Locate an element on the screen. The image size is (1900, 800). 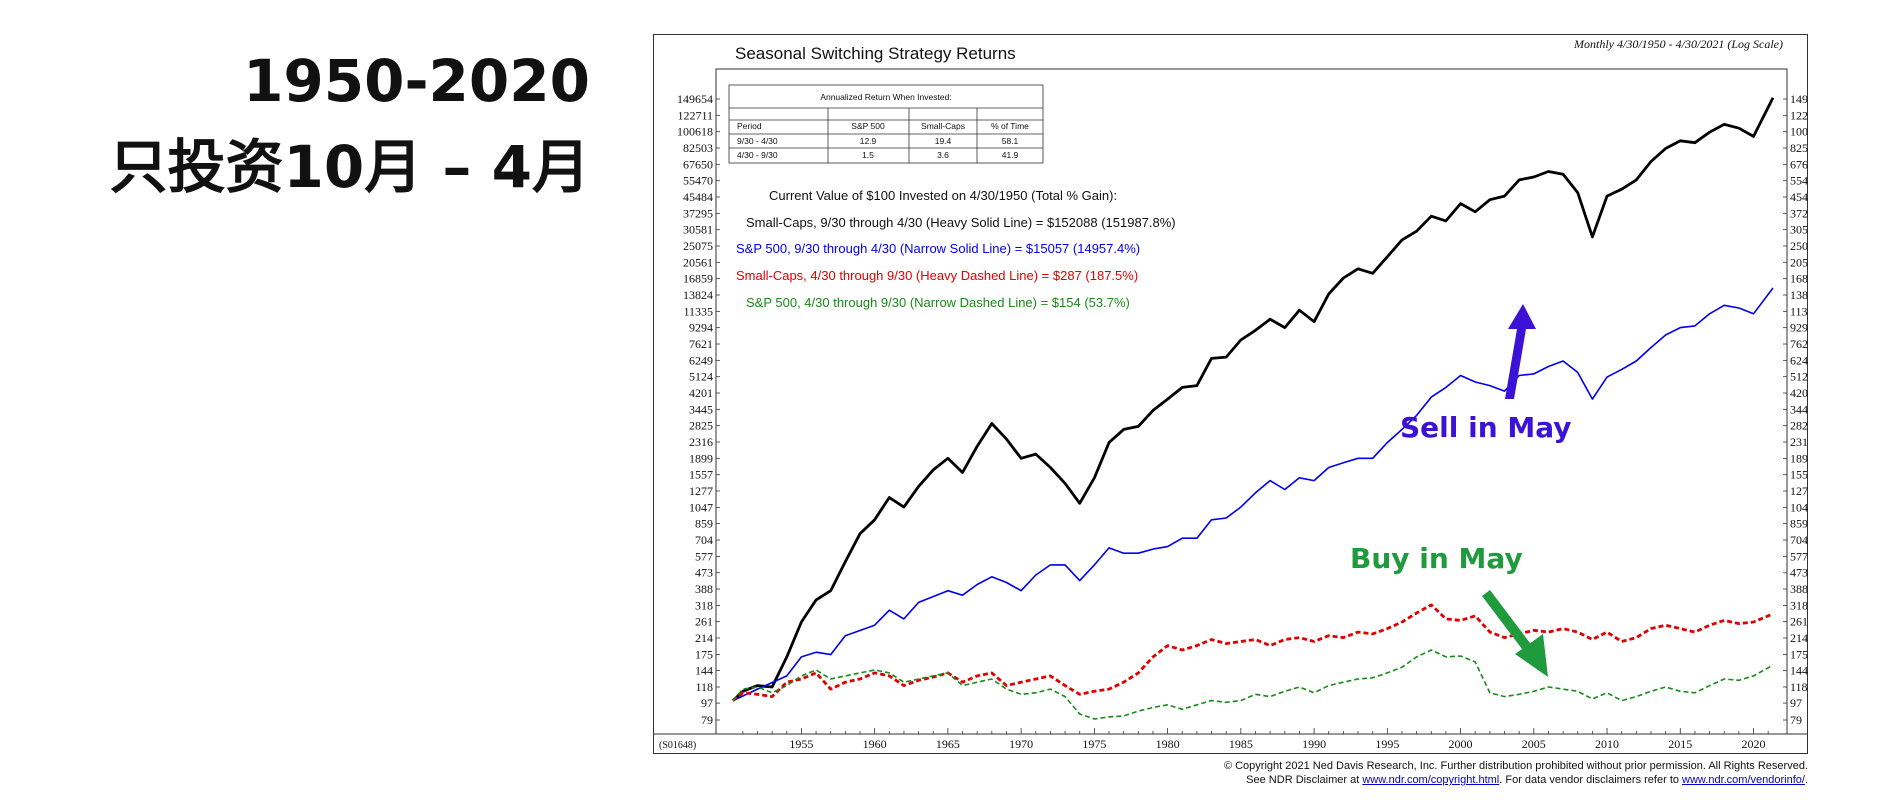
y-tick-label-left: 7621 is located at coordinates (701, 344).